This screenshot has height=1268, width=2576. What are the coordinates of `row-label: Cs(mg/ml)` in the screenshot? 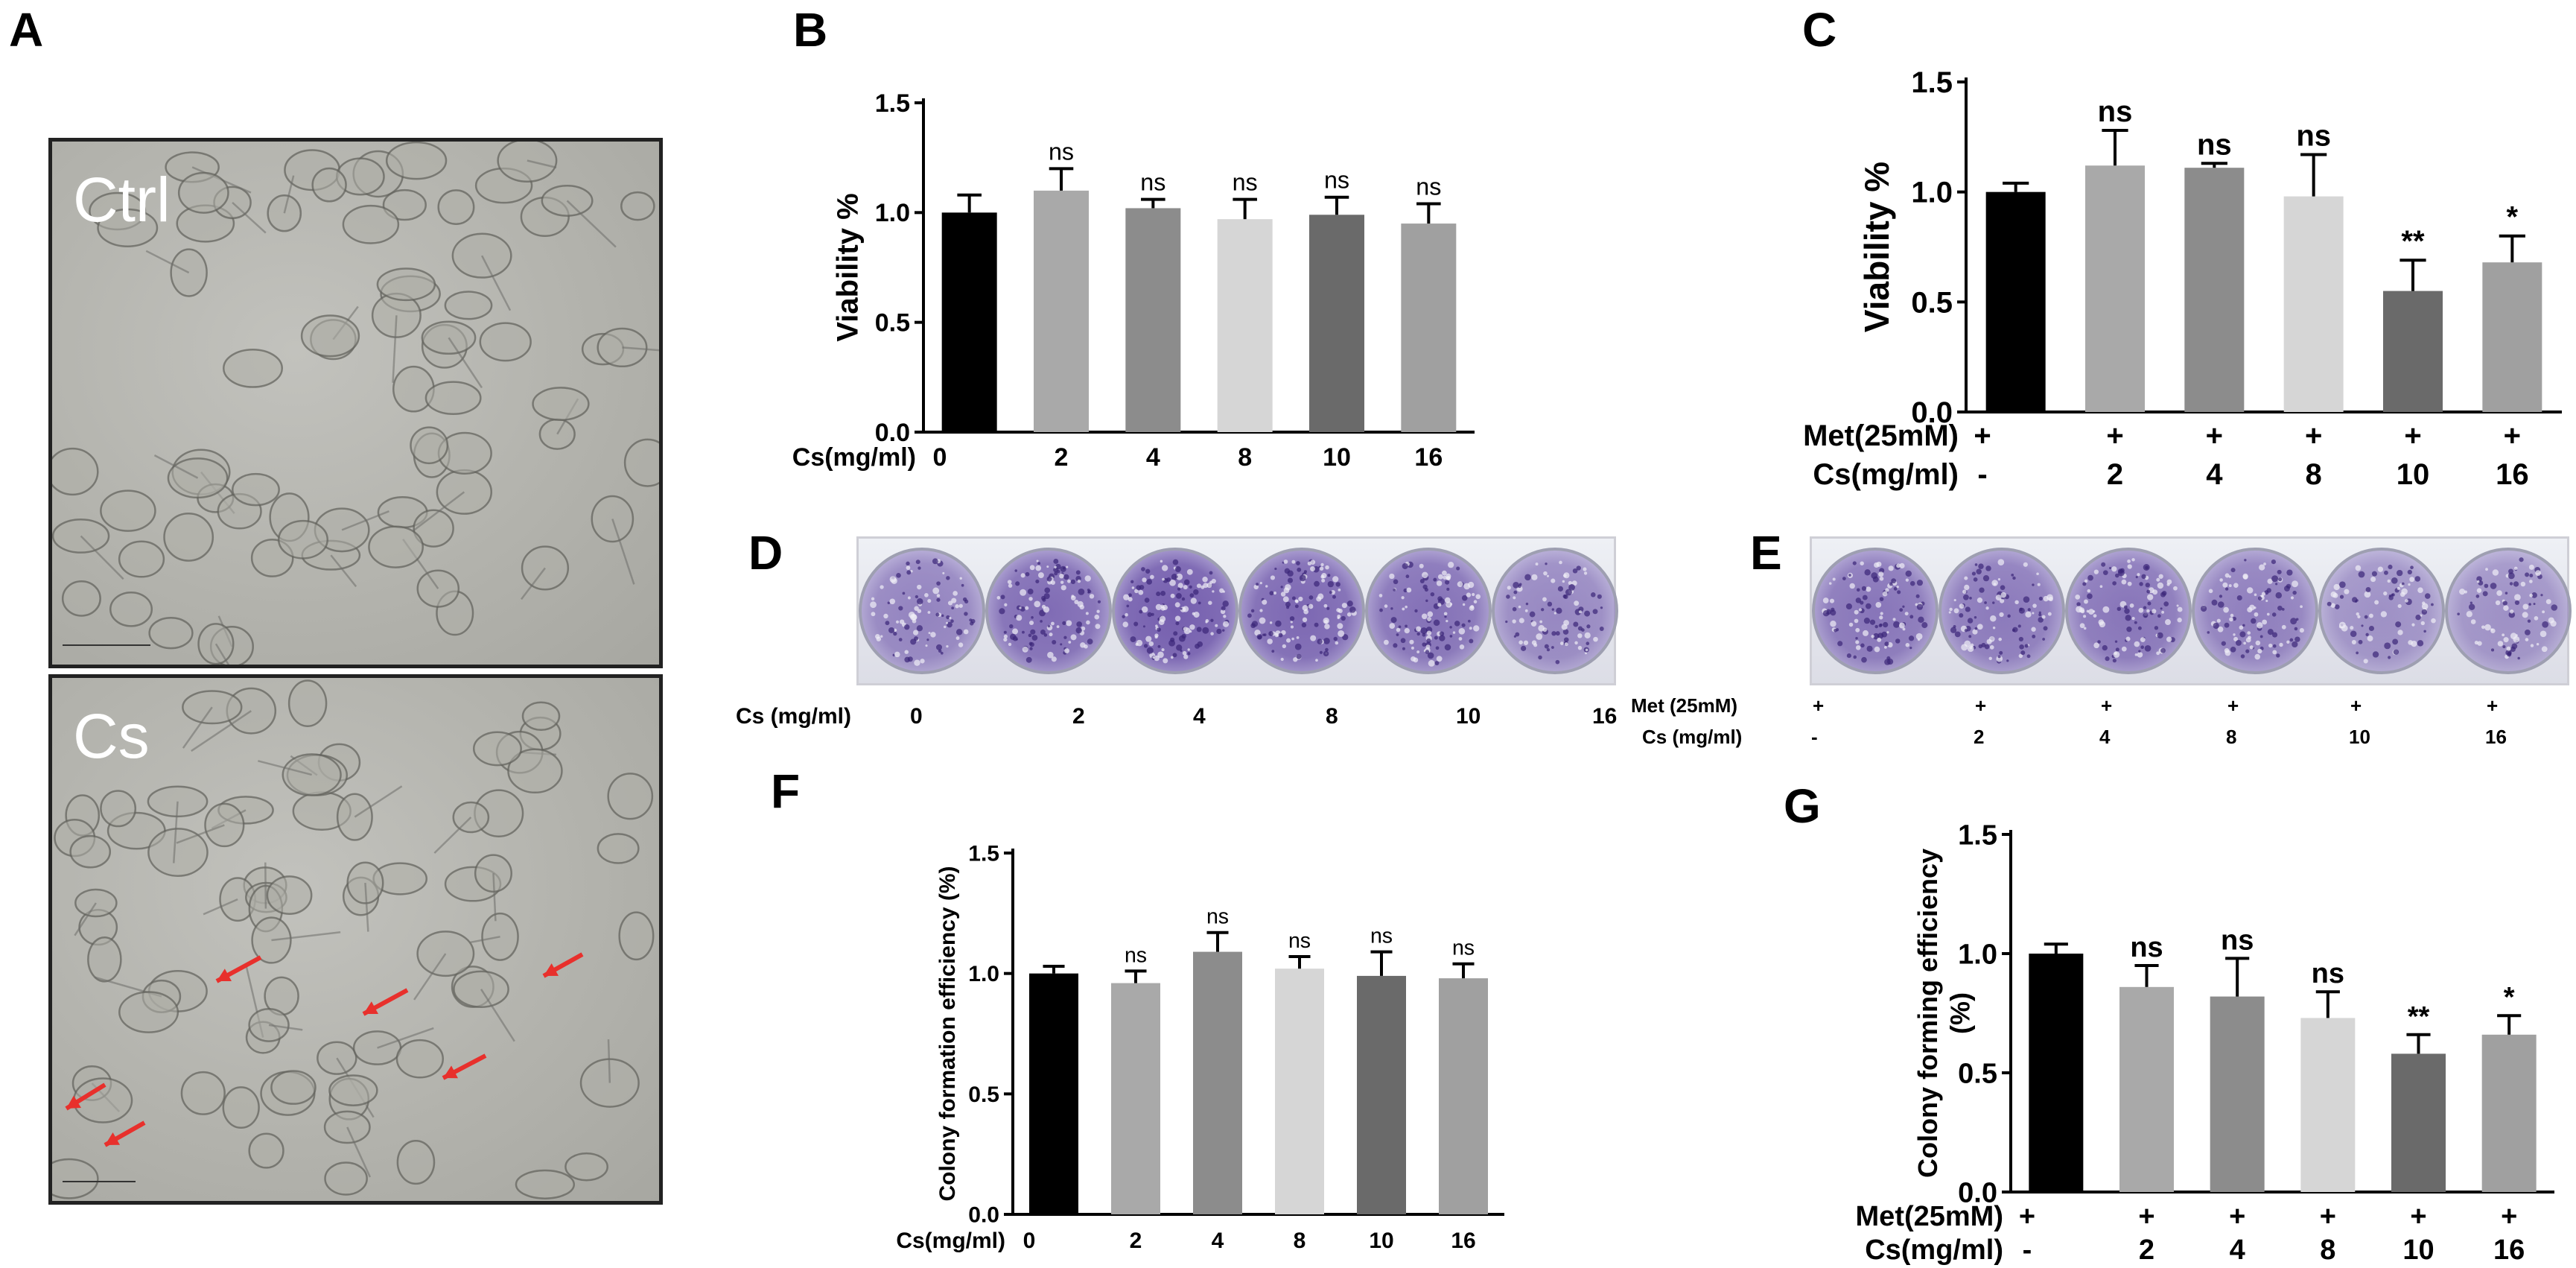 It's located at (950, 1241).